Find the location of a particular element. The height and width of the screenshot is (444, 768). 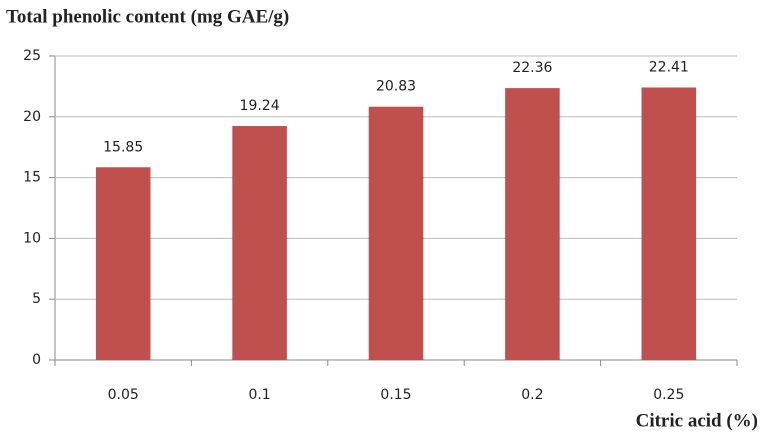

y-tick-label: 0 is located at coordinates (36, 360).